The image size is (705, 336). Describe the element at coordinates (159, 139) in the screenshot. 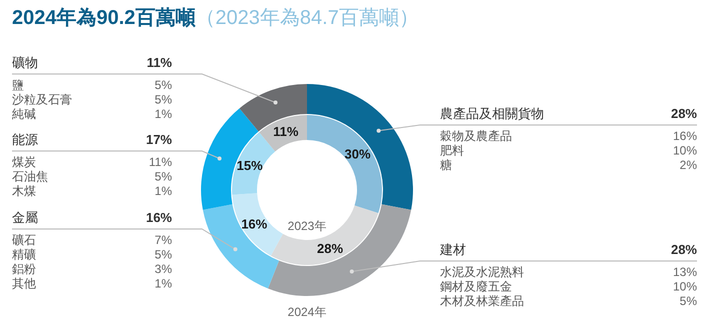

I see `data-label: 17%` at that location.